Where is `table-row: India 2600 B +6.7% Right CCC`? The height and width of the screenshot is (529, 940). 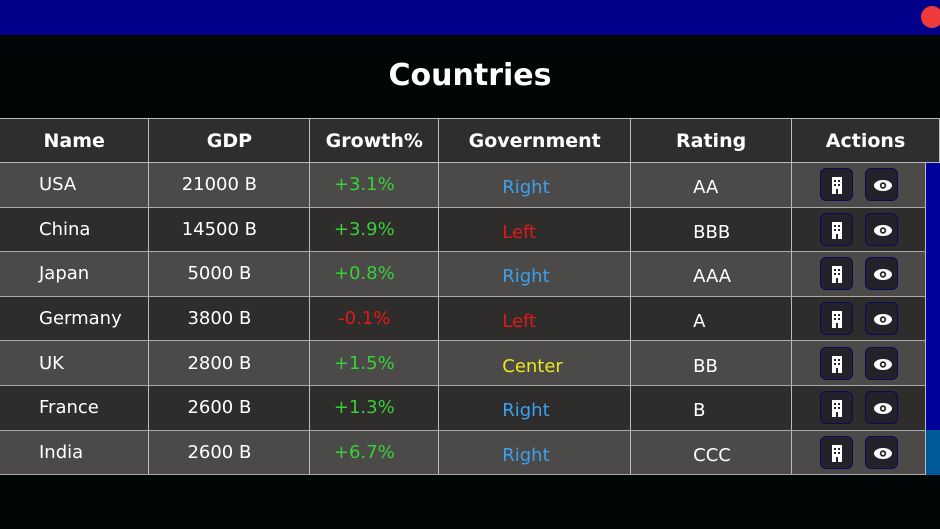
table-row: India 2600 B +6.7% Right CCC is located at coordinates (470, 453).